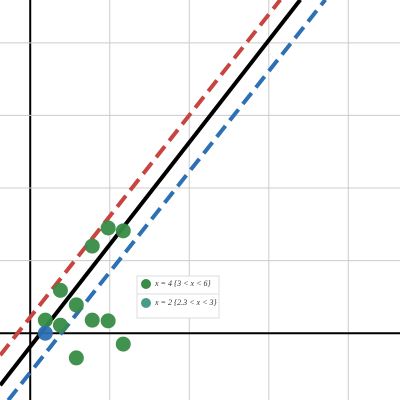 The width and height of the screenshot is (400, 400). Describe the element at coordinates (178, 297) in the screenshot. I see `legend: x = 4 {3 < x < 6} x = 2 {2.3 < x < 3}` at that location.